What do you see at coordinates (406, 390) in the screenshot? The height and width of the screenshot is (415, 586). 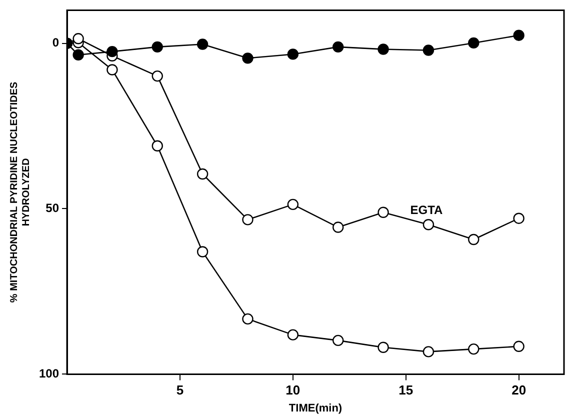 I see `x-tick-label: 15` at bounding box center [406, 390].